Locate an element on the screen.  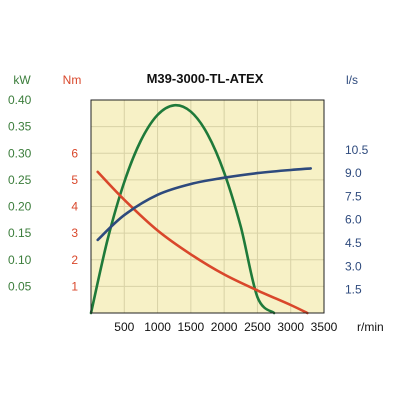
power-tick-label: 0.20 is located at coordinates (20, 207).